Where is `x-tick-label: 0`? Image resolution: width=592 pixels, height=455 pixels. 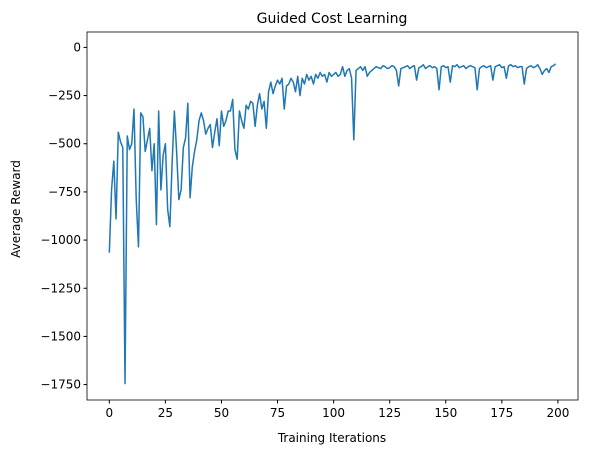 x-tick-label: 0 is located at coordinates (109, 413).